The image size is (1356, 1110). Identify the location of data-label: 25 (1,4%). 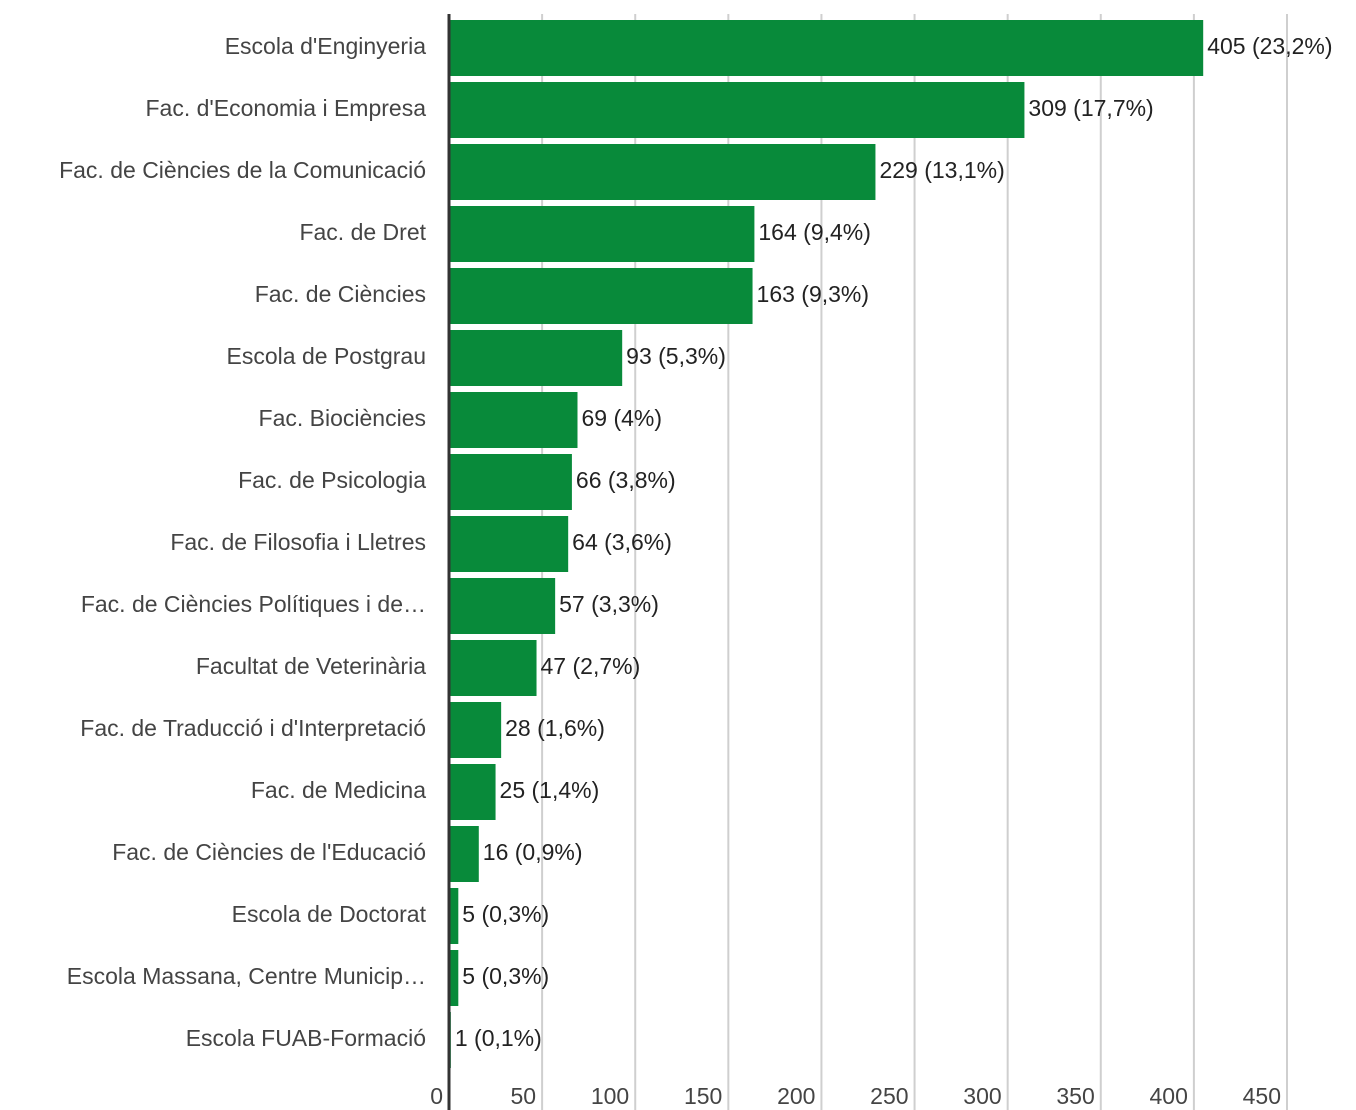
(550, 790).